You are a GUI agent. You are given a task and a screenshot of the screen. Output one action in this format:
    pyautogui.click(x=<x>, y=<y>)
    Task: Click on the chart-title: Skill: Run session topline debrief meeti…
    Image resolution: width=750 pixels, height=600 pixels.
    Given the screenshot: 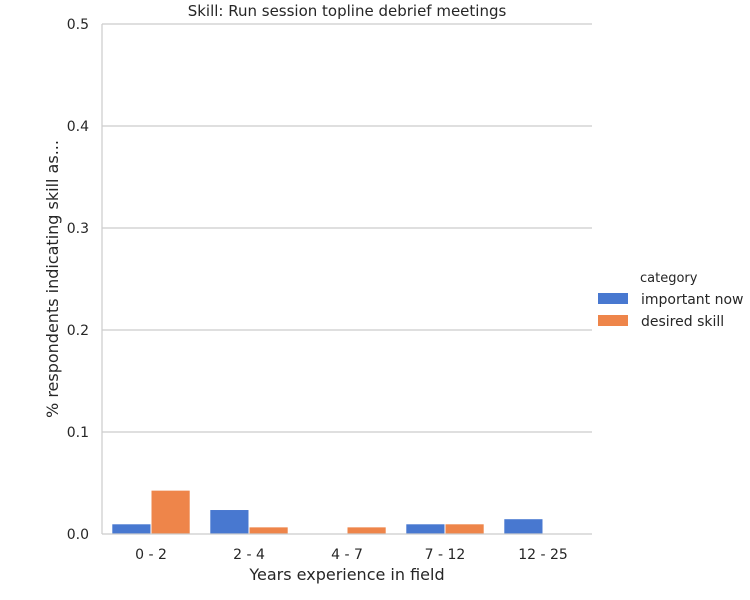 What is the action you would take?
    pyautogui.click(x=347, y=11)
    